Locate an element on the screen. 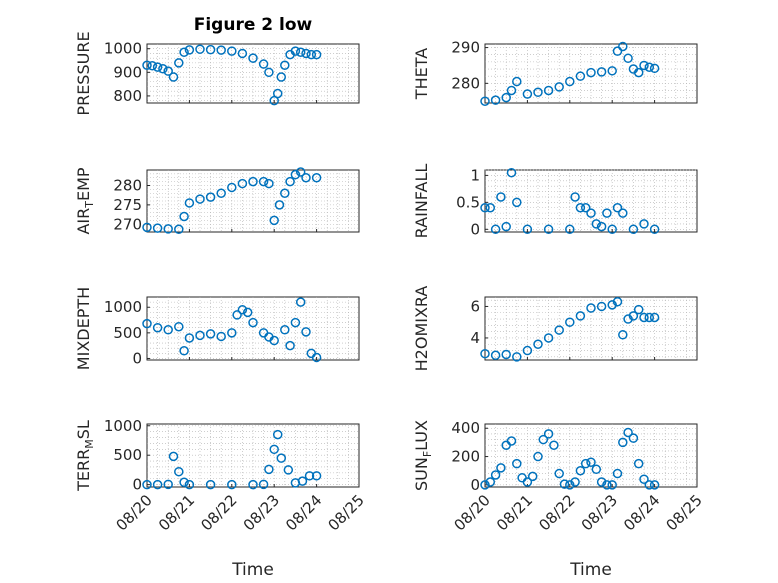 This screenshot has height=583, width=778. y-tick-label: 0.5 is located at coordinates (468, 202).